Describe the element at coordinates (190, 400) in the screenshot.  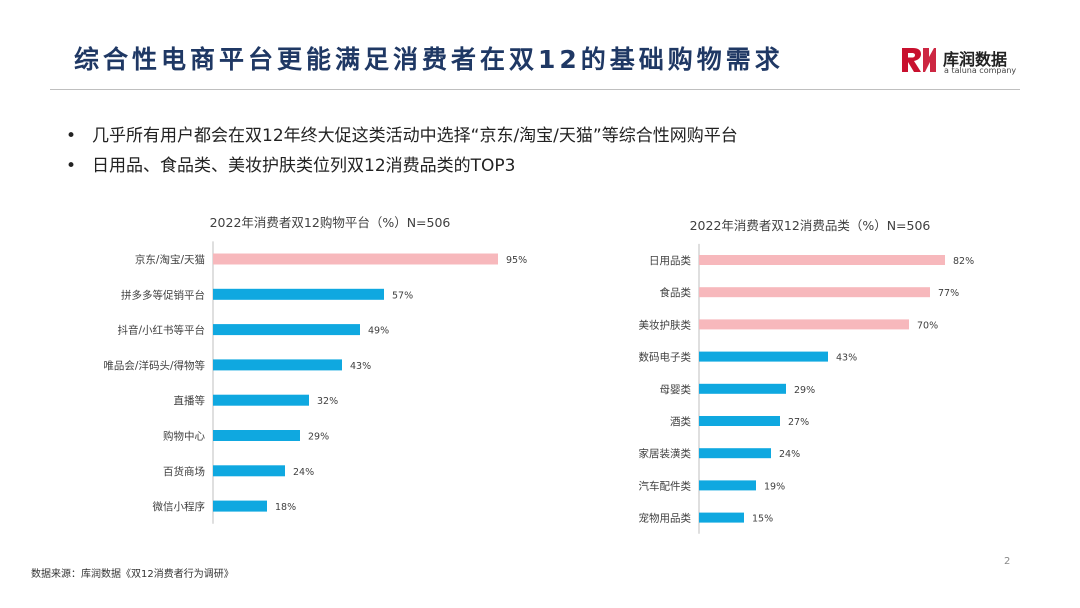
I see `category-label: 直播等` at that location.